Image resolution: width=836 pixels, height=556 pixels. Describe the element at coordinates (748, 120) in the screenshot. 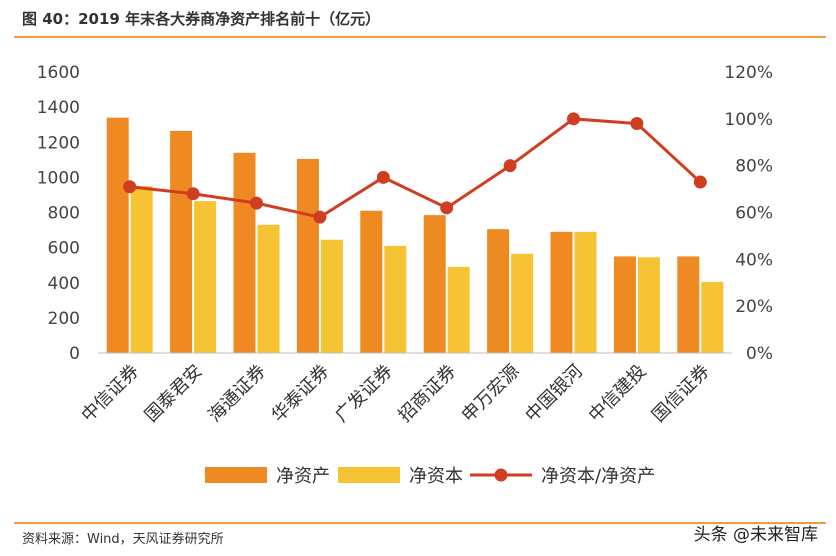

I see `y-right-tick-label: 100%` at that location.